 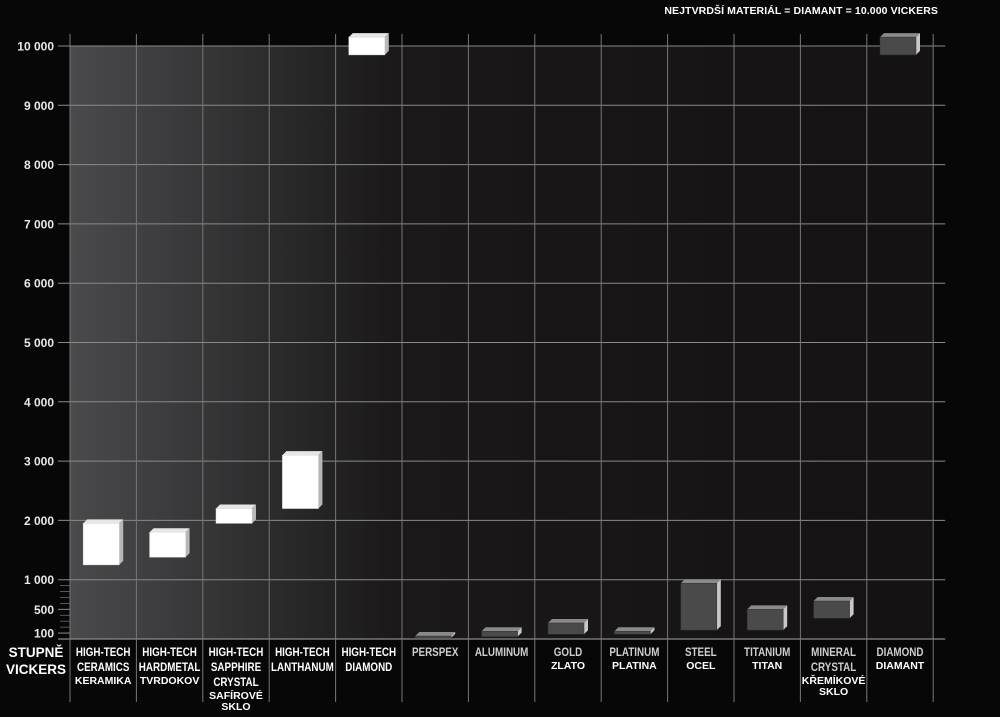 What do you see at coordinates (833, 652) in the screenshot?
I see `category-label: MINERAL` at bounding box center [833, 652].